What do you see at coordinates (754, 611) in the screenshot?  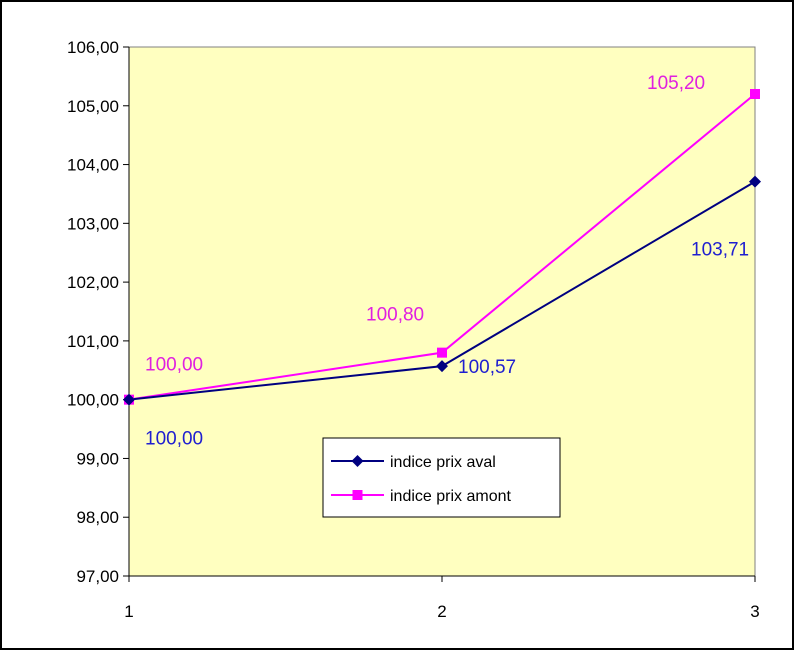 I see `x-tick-label: 3` at bounding box center [754, 611].